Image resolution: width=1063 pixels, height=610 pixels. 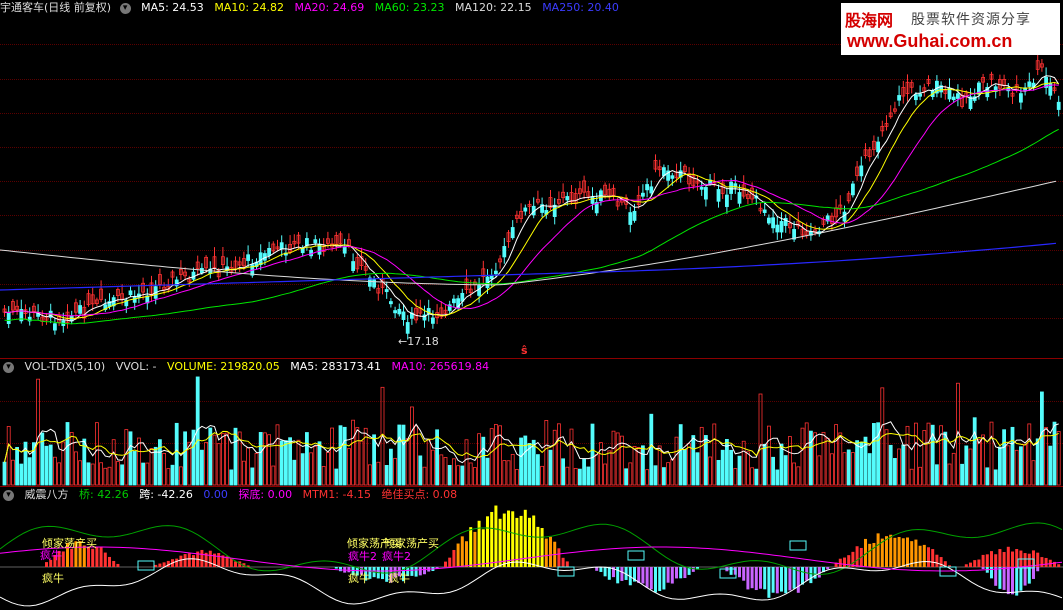 What do you see at coordinates (336, 494) in the screenshot?
I see `mtm1-value: MTM1: -4.15` at bounding box center [336, 494].